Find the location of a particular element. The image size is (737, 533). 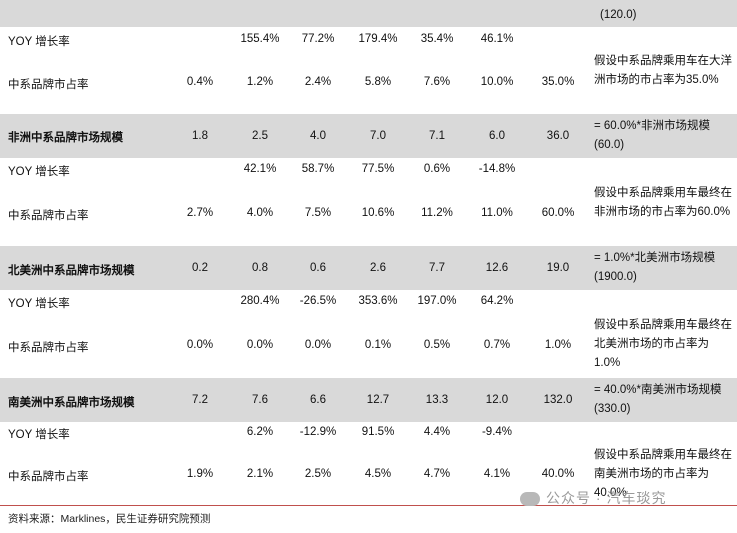

value-cell: 11.2% is located at coordinates (437, 213).